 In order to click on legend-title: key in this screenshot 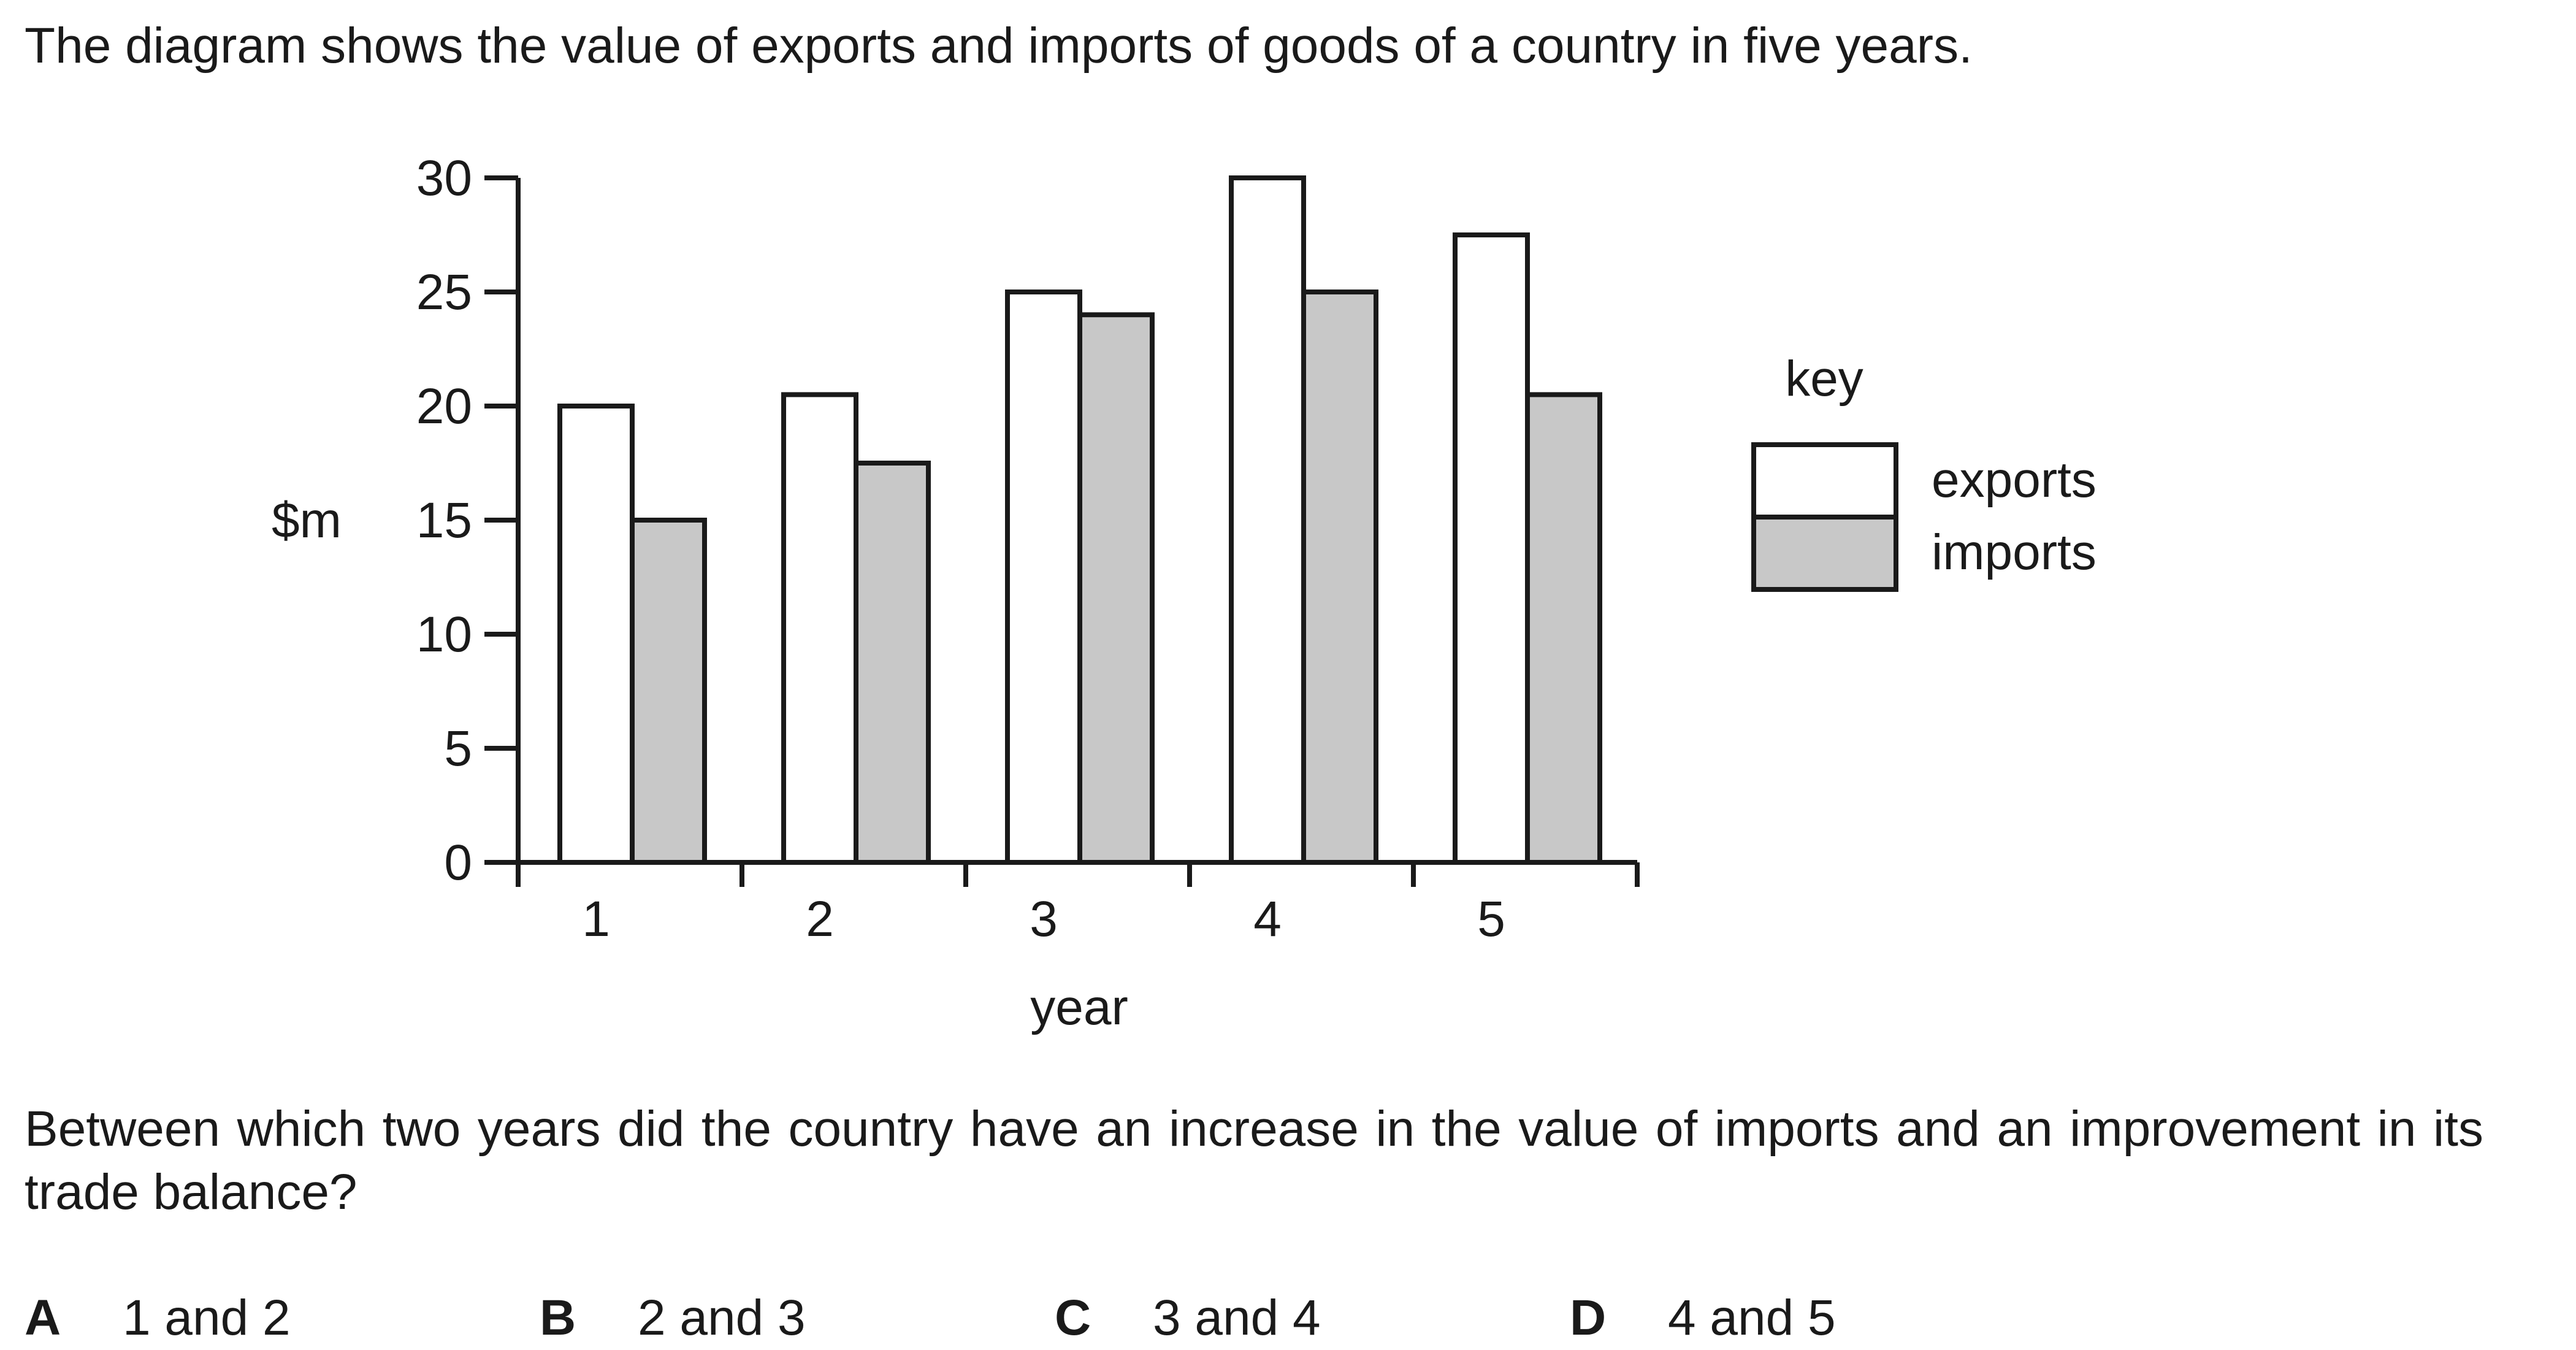, I will do `click(1824, 379)`.